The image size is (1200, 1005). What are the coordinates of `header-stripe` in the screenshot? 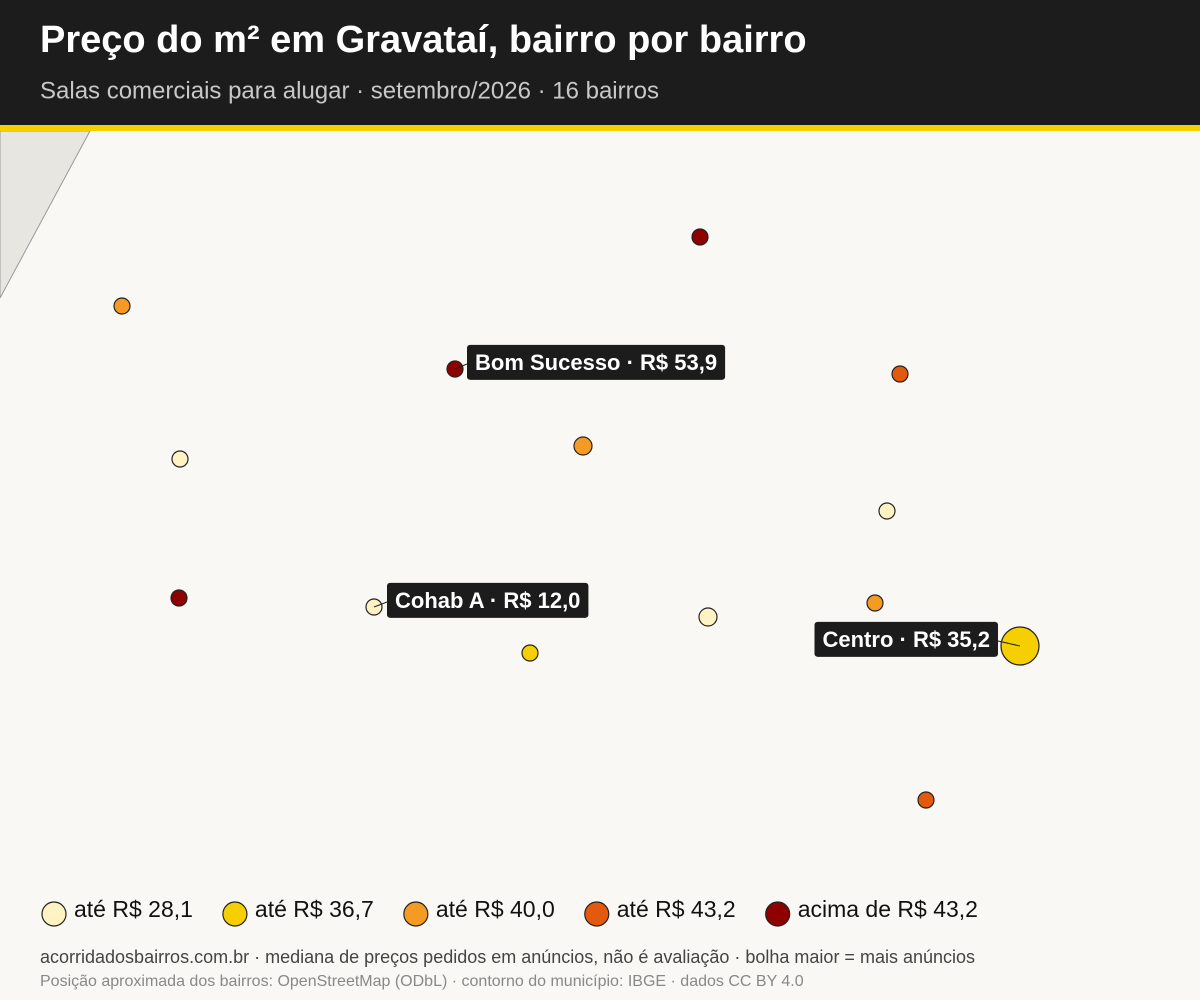 It's located at (600, 128).